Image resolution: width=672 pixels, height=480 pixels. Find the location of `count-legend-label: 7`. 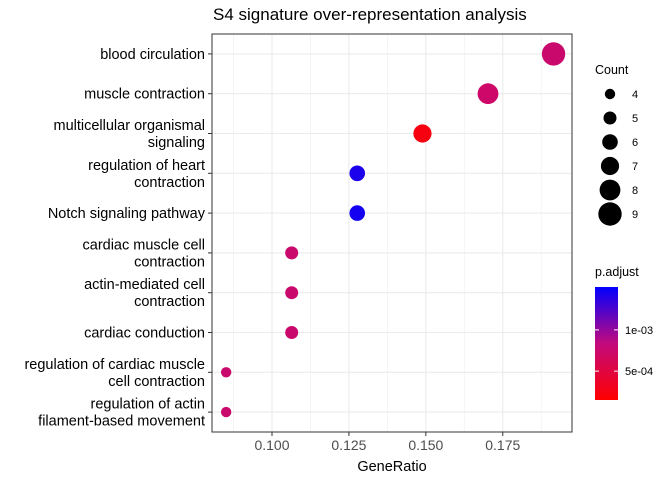

count-legend-label: 7 is located at coordinates (635, 167).